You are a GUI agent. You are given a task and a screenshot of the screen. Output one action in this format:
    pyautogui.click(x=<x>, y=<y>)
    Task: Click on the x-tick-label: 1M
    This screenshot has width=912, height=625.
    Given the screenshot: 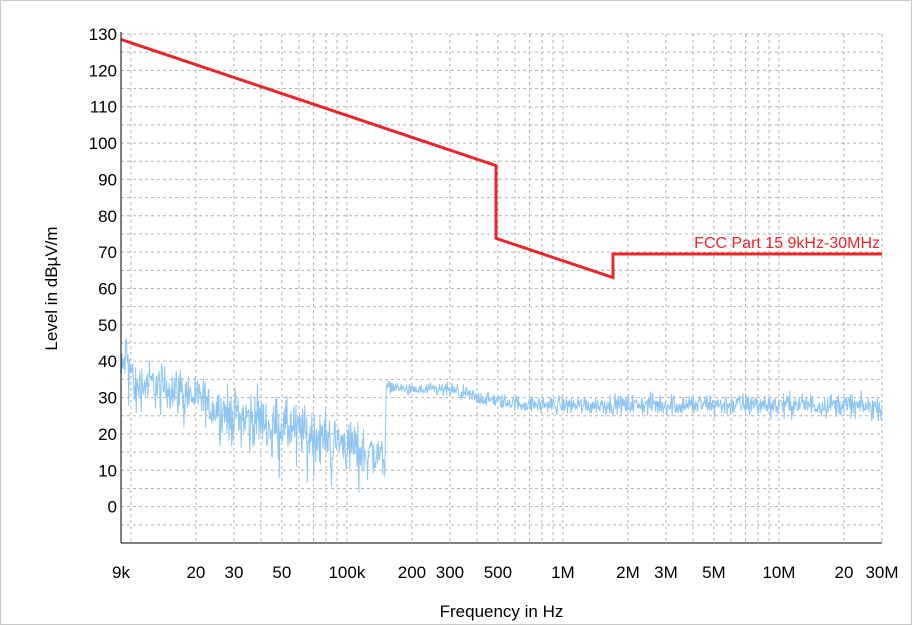 What is the action you would take?
    pyautogui.click(x=563, y=572)
    